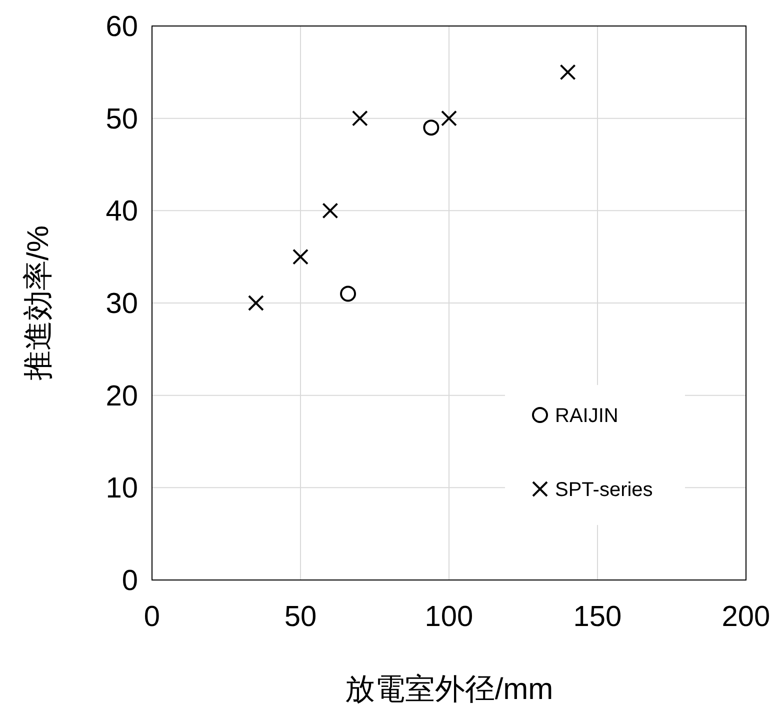 The image size is (782, 713). I want to click on y-tick-label: 30, so click(122, 304).